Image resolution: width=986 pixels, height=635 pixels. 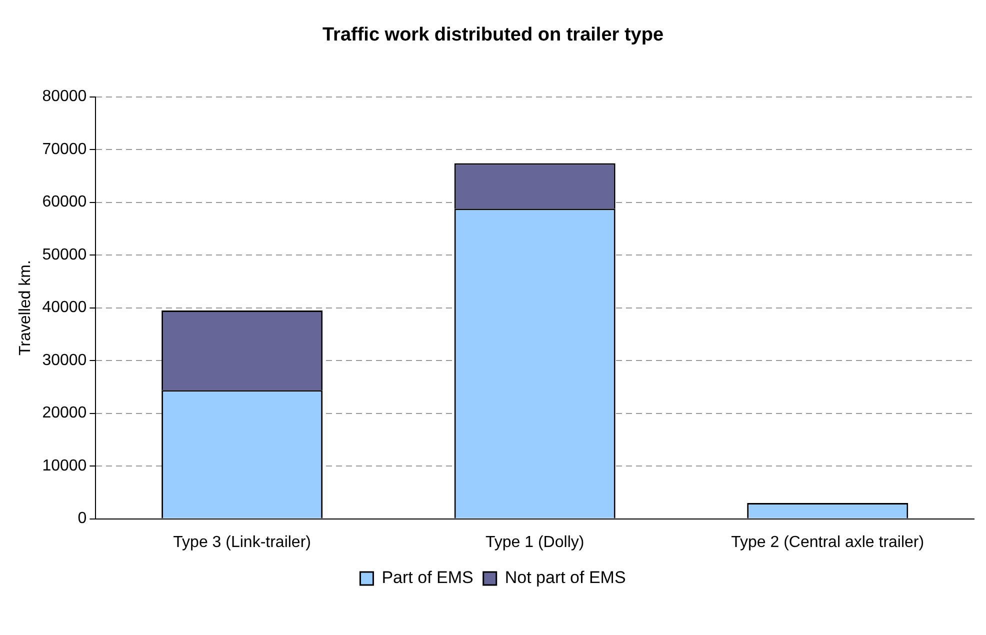 I want to click on legend-label: Not part of EMS, so click(x=565, y=578).